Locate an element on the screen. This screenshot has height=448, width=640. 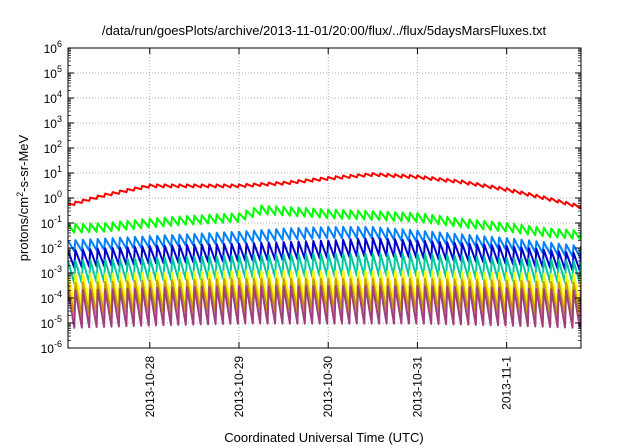
x-tick-label: 2013-10-29 is located at coordinates (239, 387).